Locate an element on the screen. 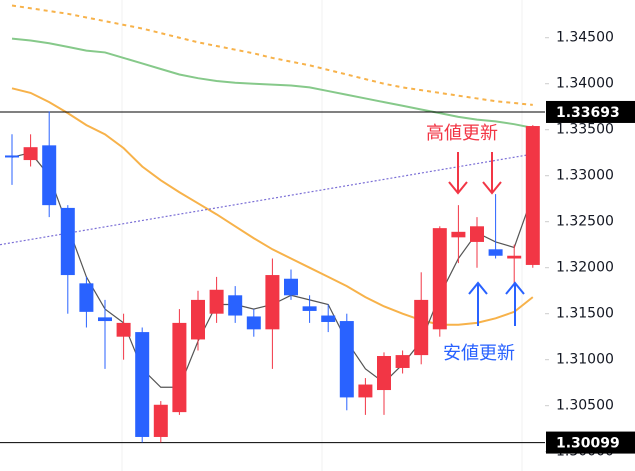 This screenshot has height=471, width=635. y-tick-label: 1.33000 is located at coordinates (585, 176).